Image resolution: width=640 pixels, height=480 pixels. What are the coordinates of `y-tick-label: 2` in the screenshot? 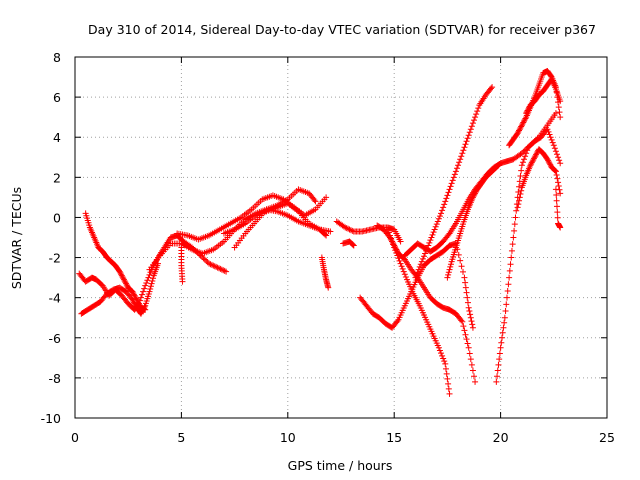 It's located at (57, 177).